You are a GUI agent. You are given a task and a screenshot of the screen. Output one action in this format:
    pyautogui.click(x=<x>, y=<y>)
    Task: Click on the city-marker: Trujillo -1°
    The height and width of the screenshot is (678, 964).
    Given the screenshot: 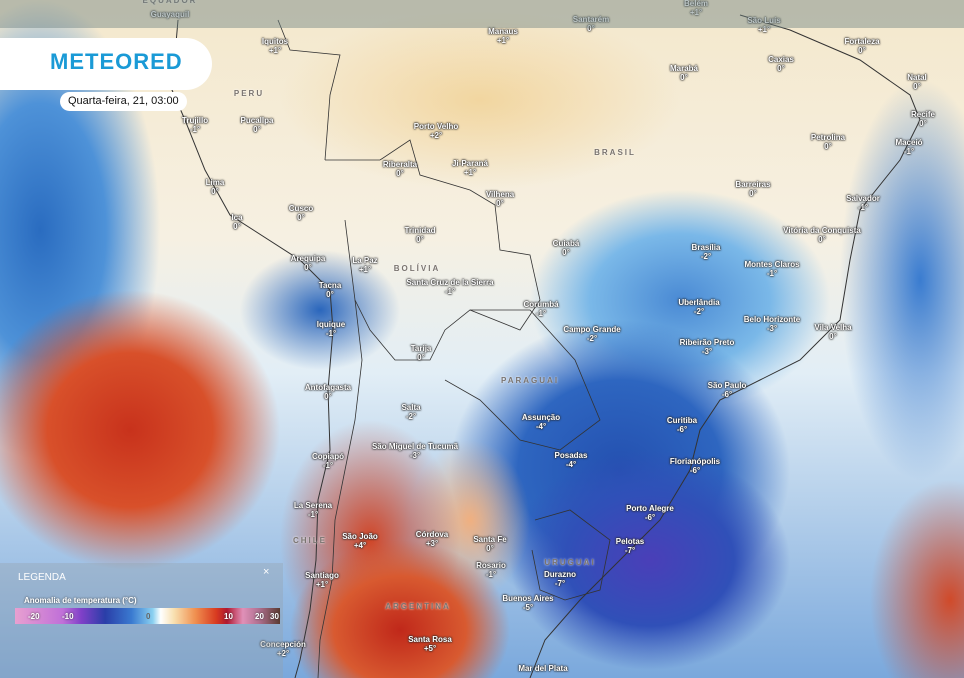 What is the action you would take?
    pyautogui.click(x=195, y=125)
    